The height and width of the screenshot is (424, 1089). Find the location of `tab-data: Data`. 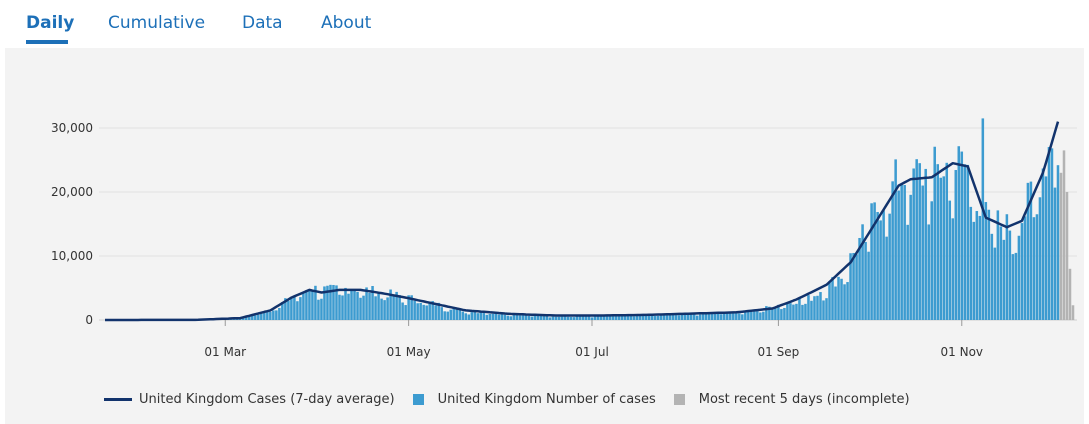

tab-data: Data is located at coordinates (262, 23).